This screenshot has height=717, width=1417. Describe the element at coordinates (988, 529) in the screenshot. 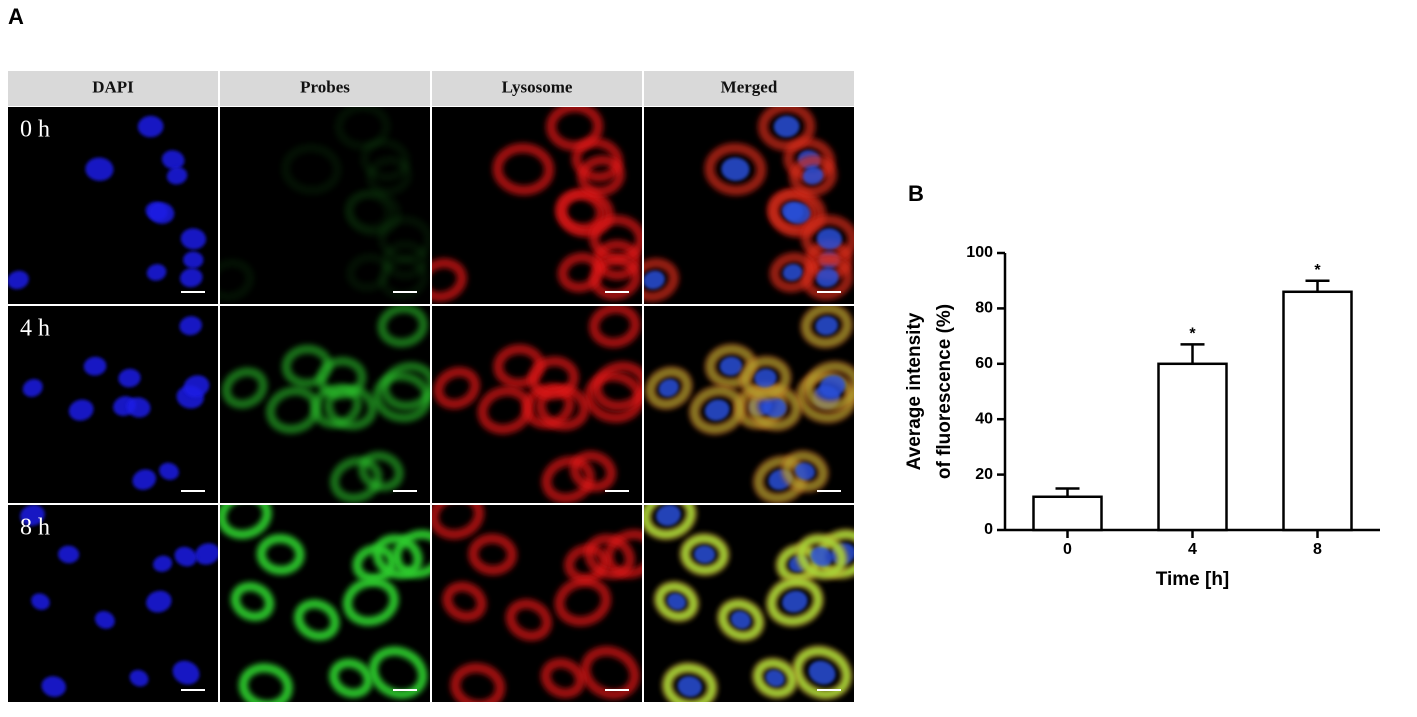

I see `y-tick-label: 0` at that location.